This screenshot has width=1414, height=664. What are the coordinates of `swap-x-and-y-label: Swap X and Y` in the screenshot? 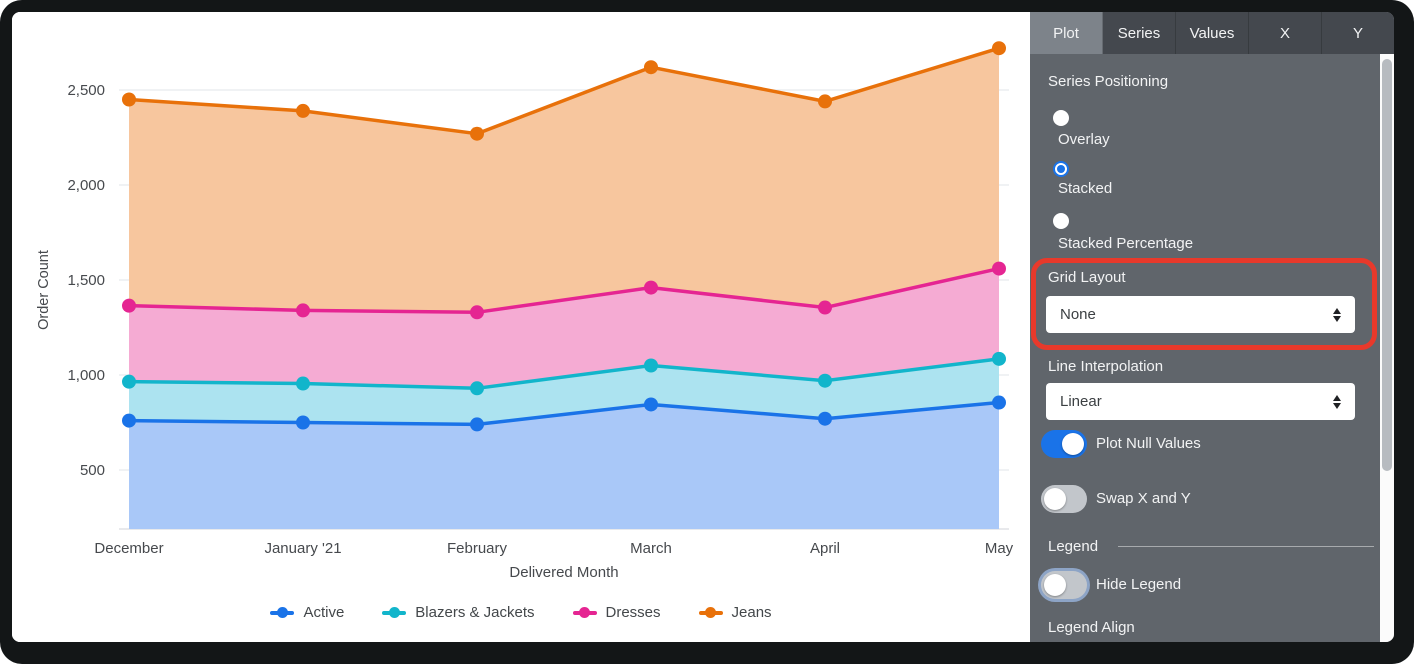 It's located at (1143, 498).